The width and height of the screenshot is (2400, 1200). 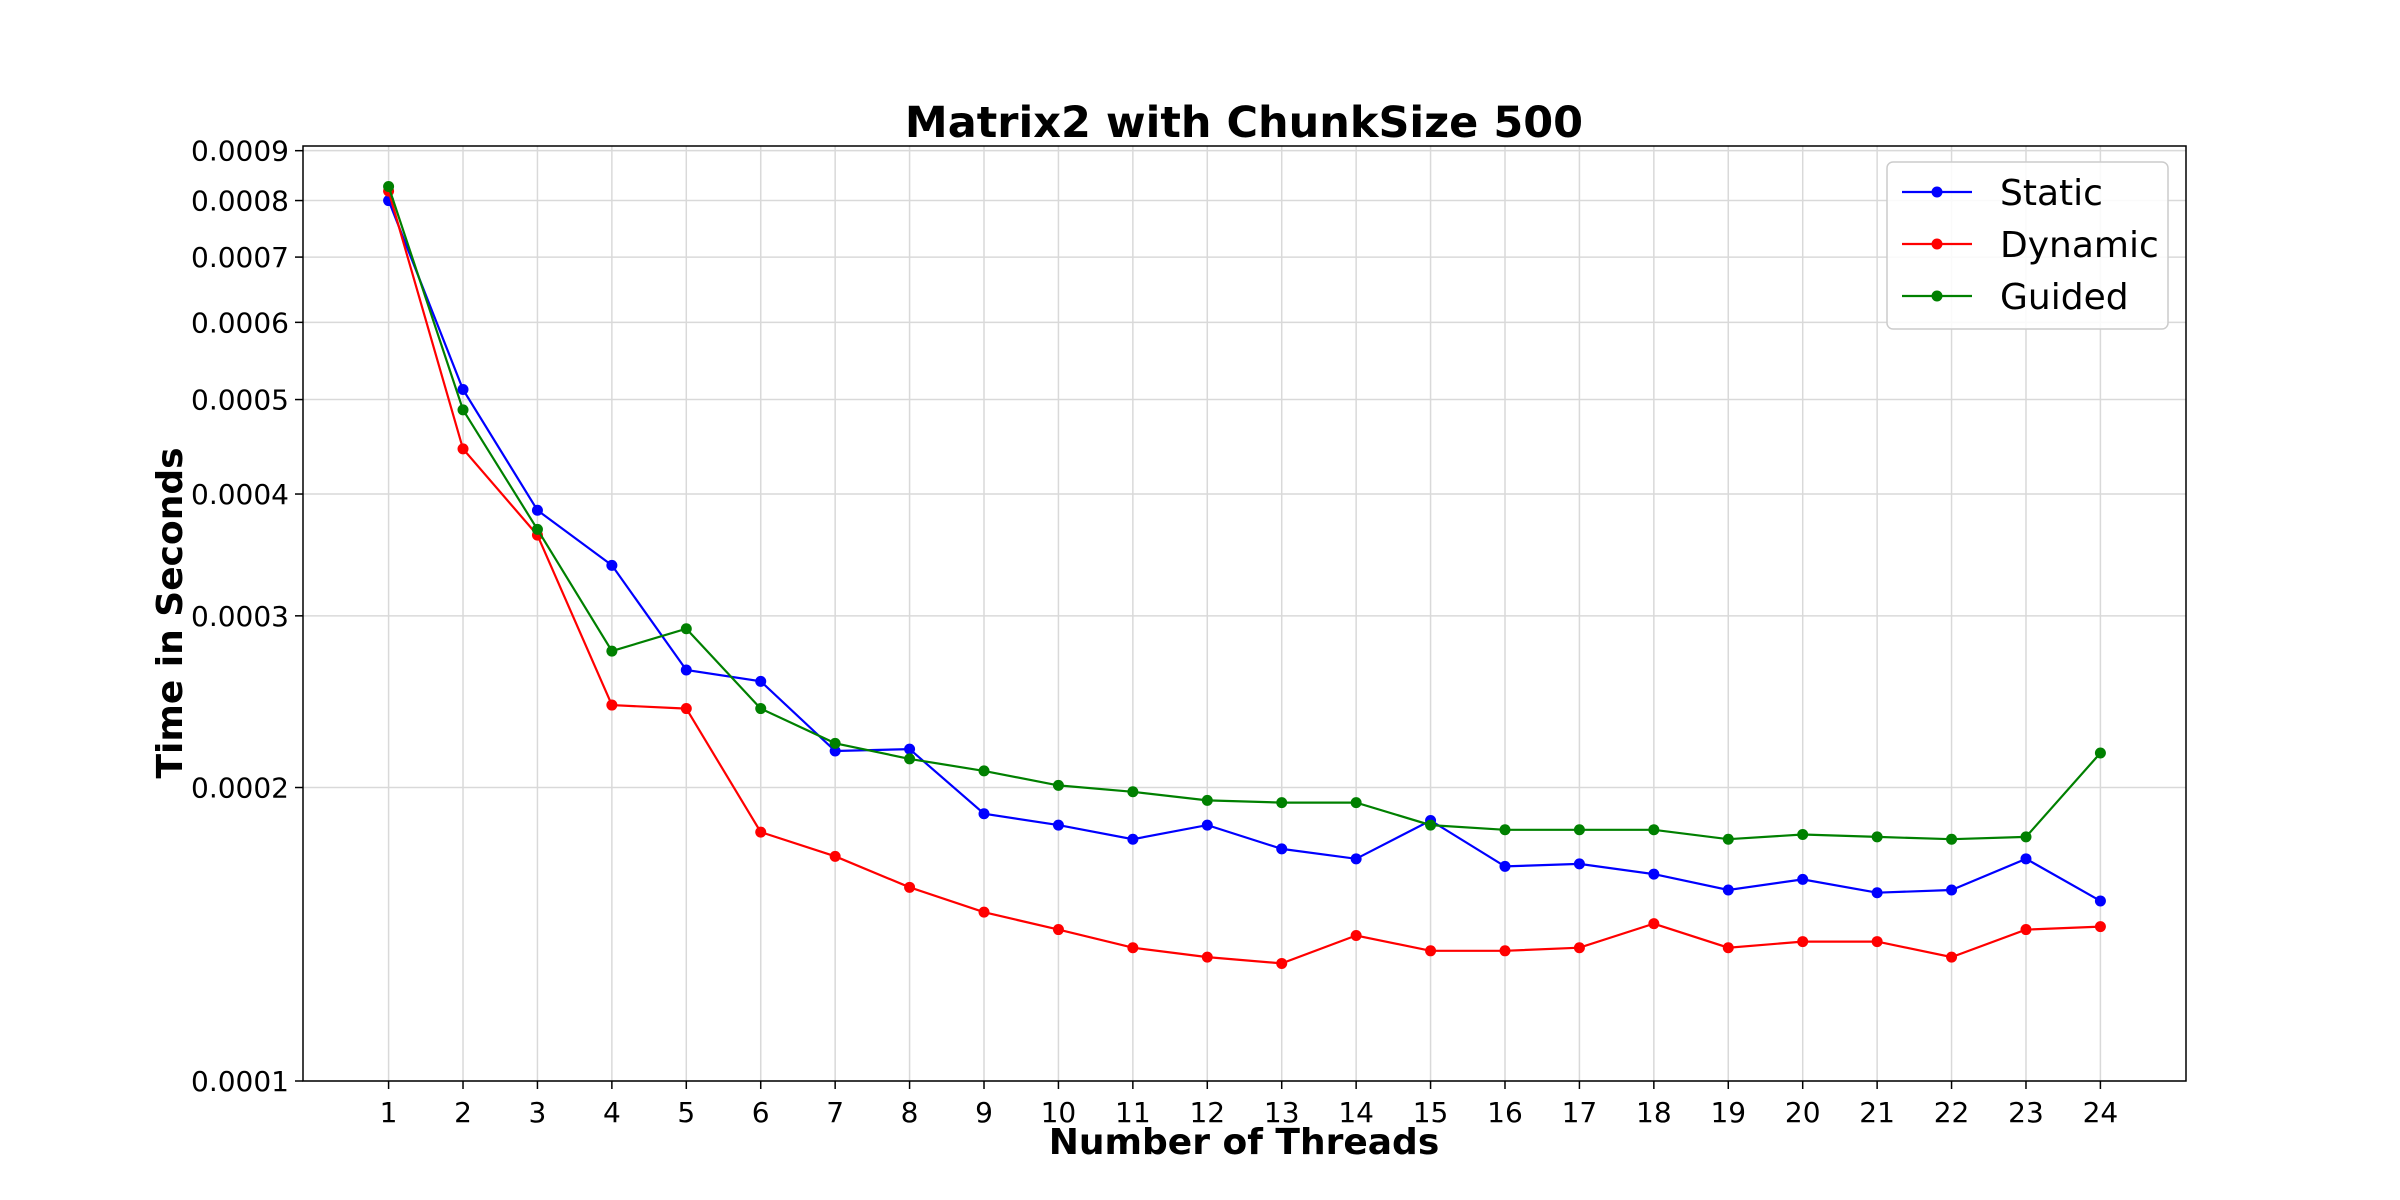 I want to click on x-tick-label: 21, so click(x=1877, y=1112).